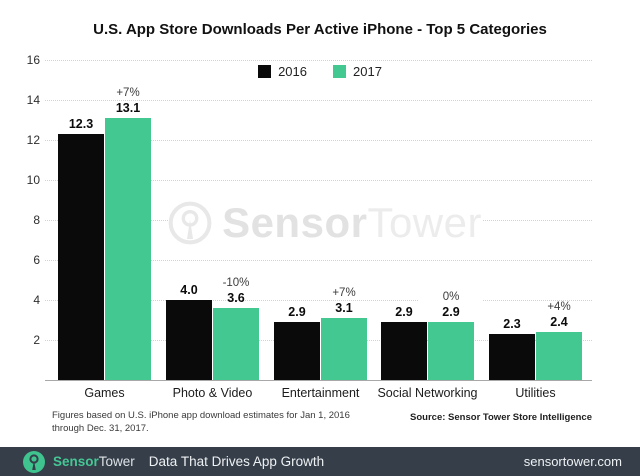 The width and height of the screenshot is (640, 476). What do you see at coordinates (34, 461) in the screenshot?
I see `sensor-tower-logo-icon` at bounding box center [34, 461].